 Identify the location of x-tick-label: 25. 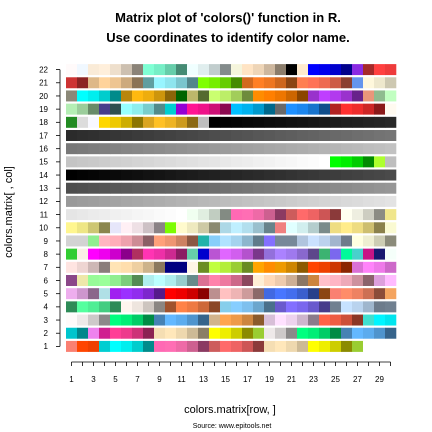
(335, 379).